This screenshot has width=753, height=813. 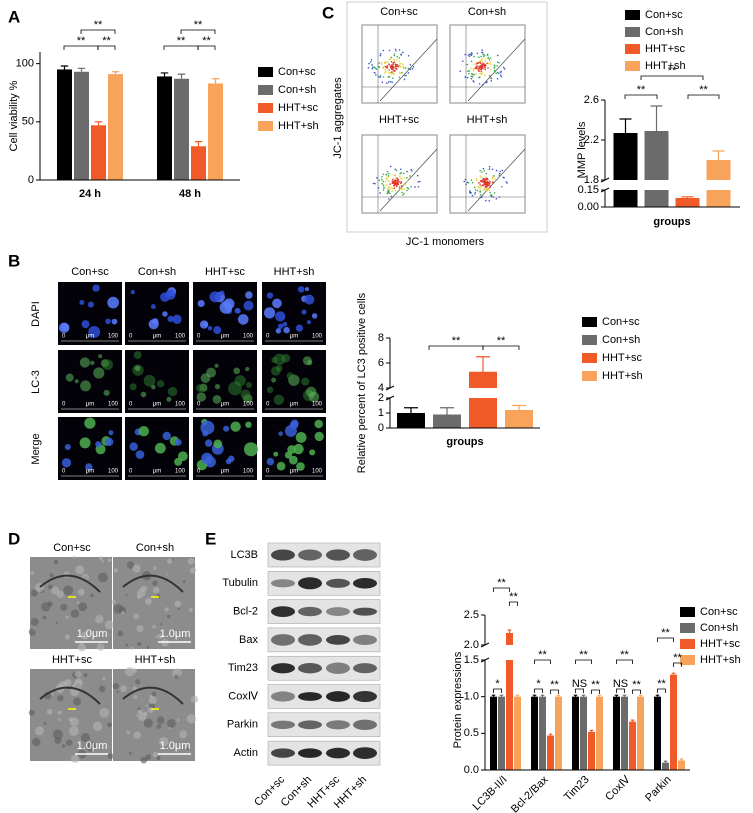 What do you see at coordinates (245, 612) in the screenshot?
I see `protein-label: Bcl-2` at bounding box center [245, 612].